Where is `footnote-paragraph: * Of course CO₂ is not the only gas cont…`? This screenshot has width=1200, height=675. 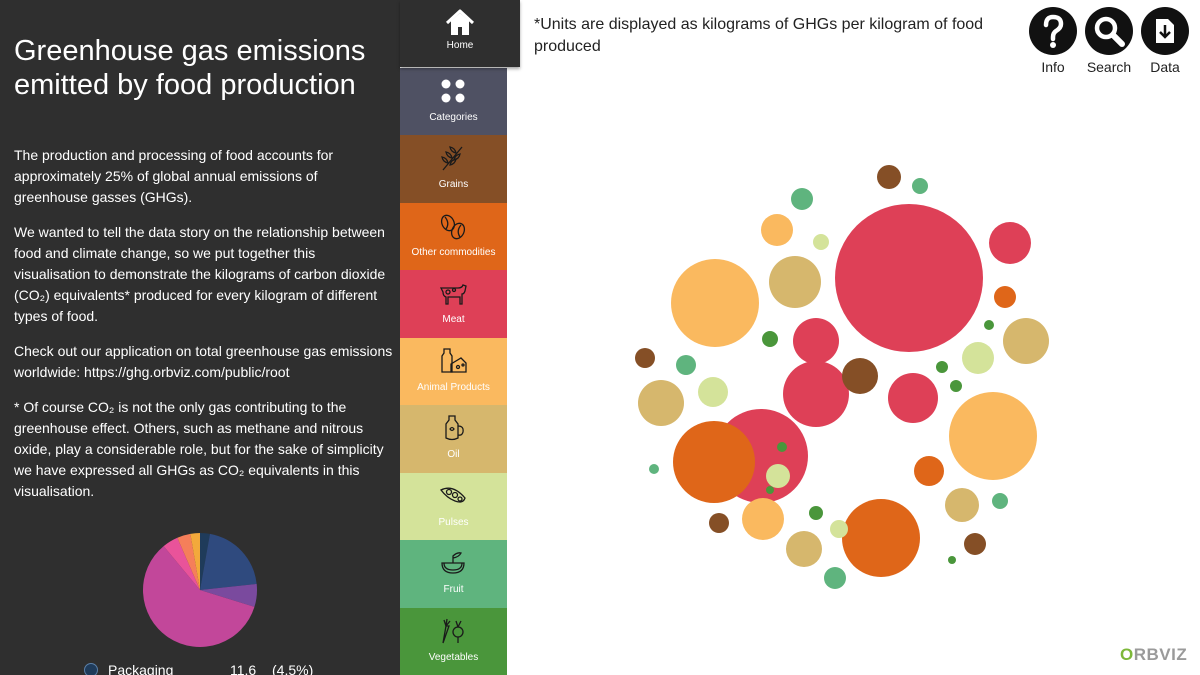 footnote-paragraph: * Of course CO₂ is not the only gas cont… is located at coordinates (199, 449).